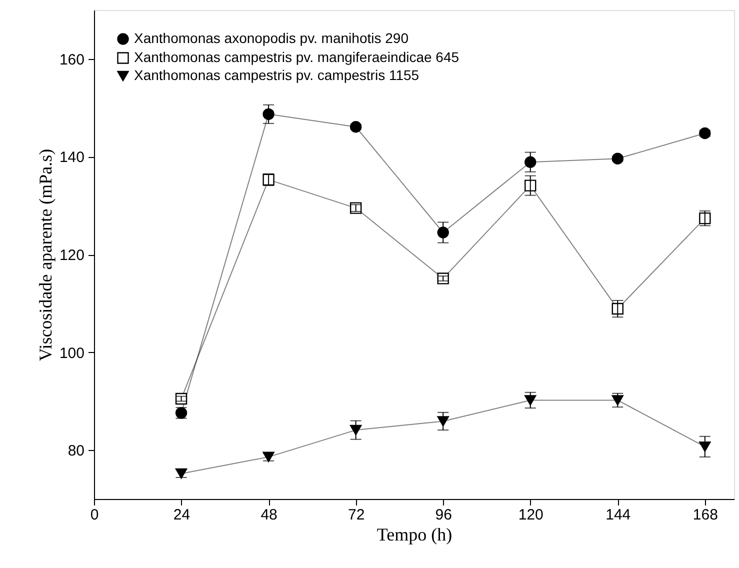 The image size is (739, 568). Describe the element at coordinates (271, 38) in the screenshot. I see `legend-label: Xanthomonas axonopodis pv. manihotis 290` at that location.